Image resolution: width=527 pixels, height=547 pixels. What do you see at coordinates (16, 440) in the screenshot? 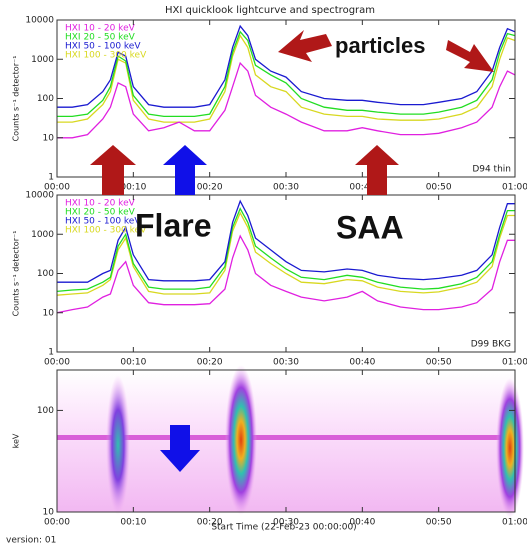
I see `y-axis-label: keV` at bounding box center [16, 440].